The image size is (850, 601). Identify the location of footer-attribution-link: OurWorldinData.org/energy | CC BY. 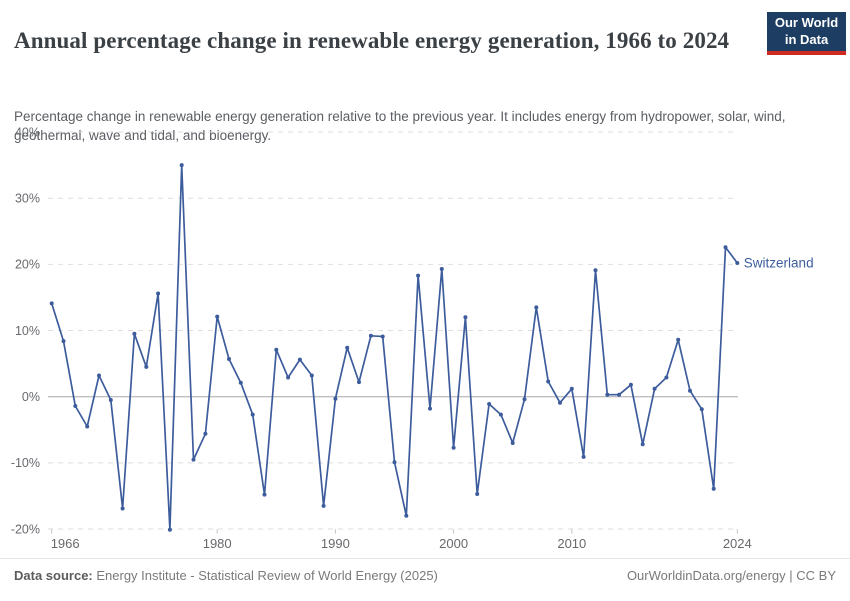
(731, 575).